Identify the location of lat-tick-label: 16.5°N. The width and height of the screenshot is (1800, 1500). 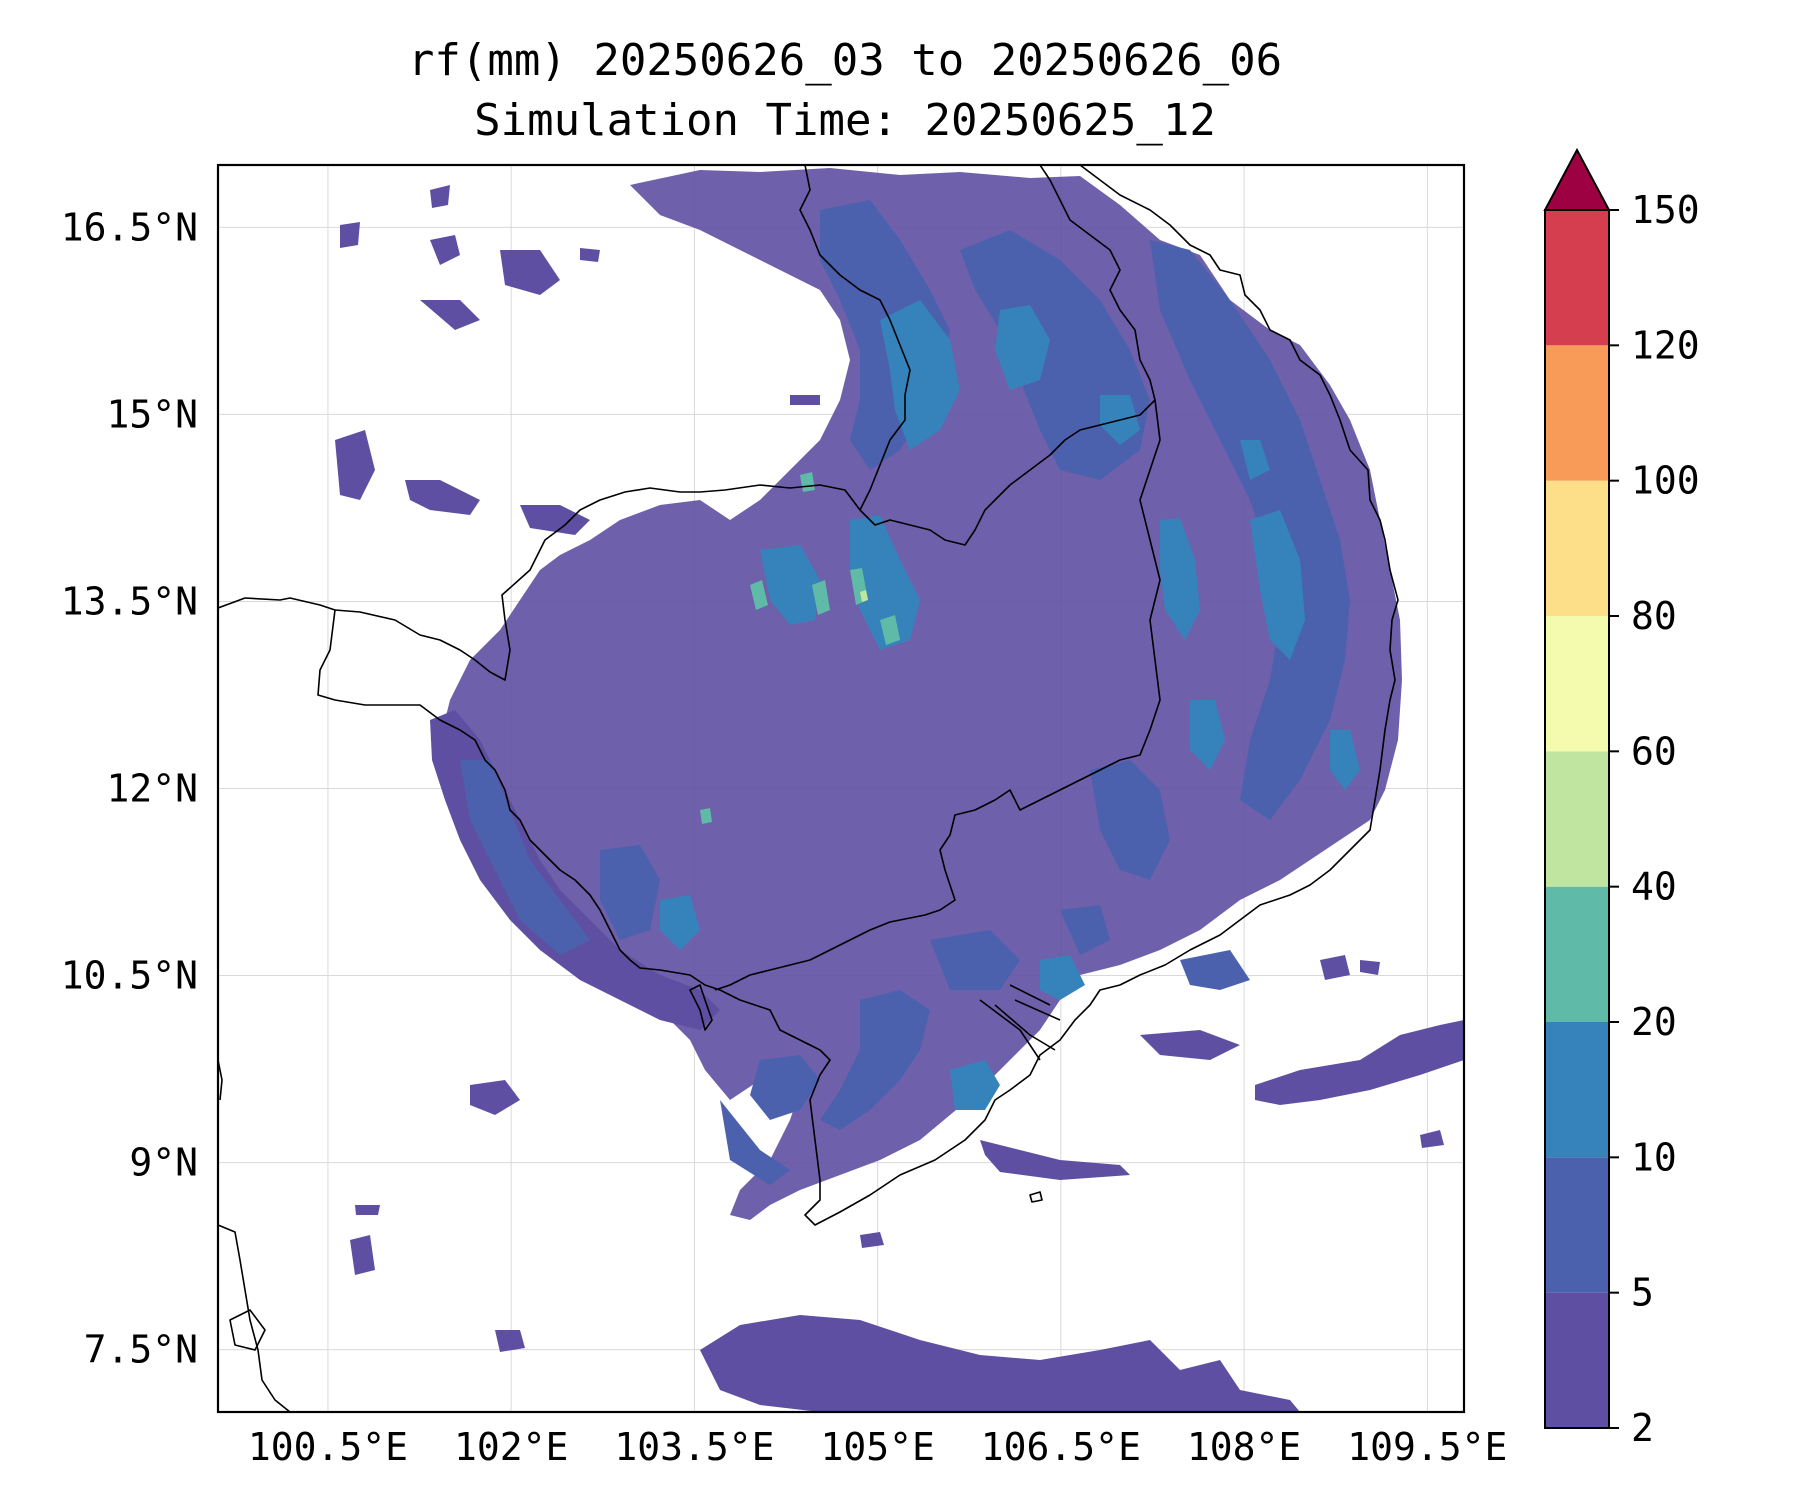
(129, 227).